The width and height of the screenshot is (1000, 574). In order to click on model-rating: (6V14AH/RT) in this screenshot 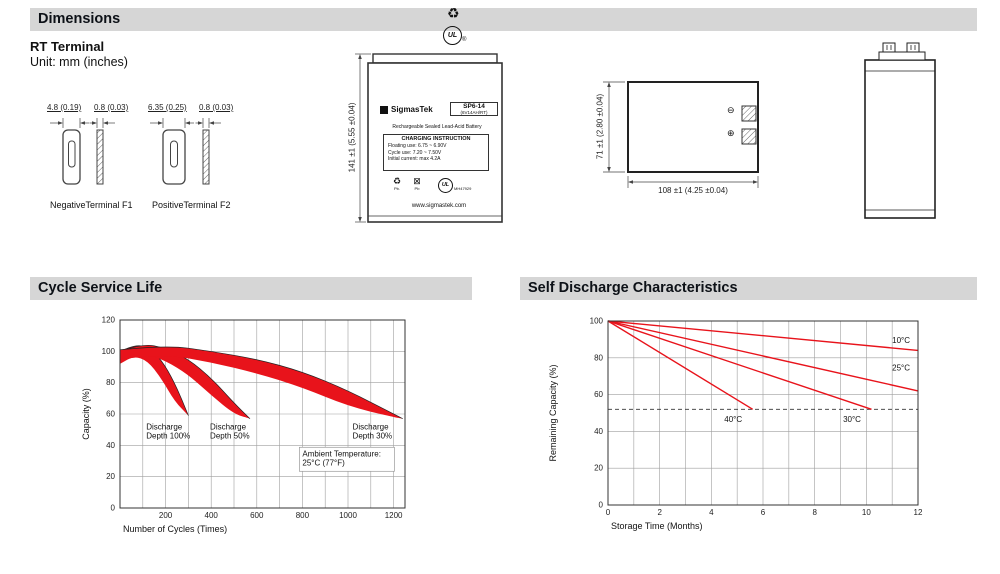, I will do `click(474, 112)`.